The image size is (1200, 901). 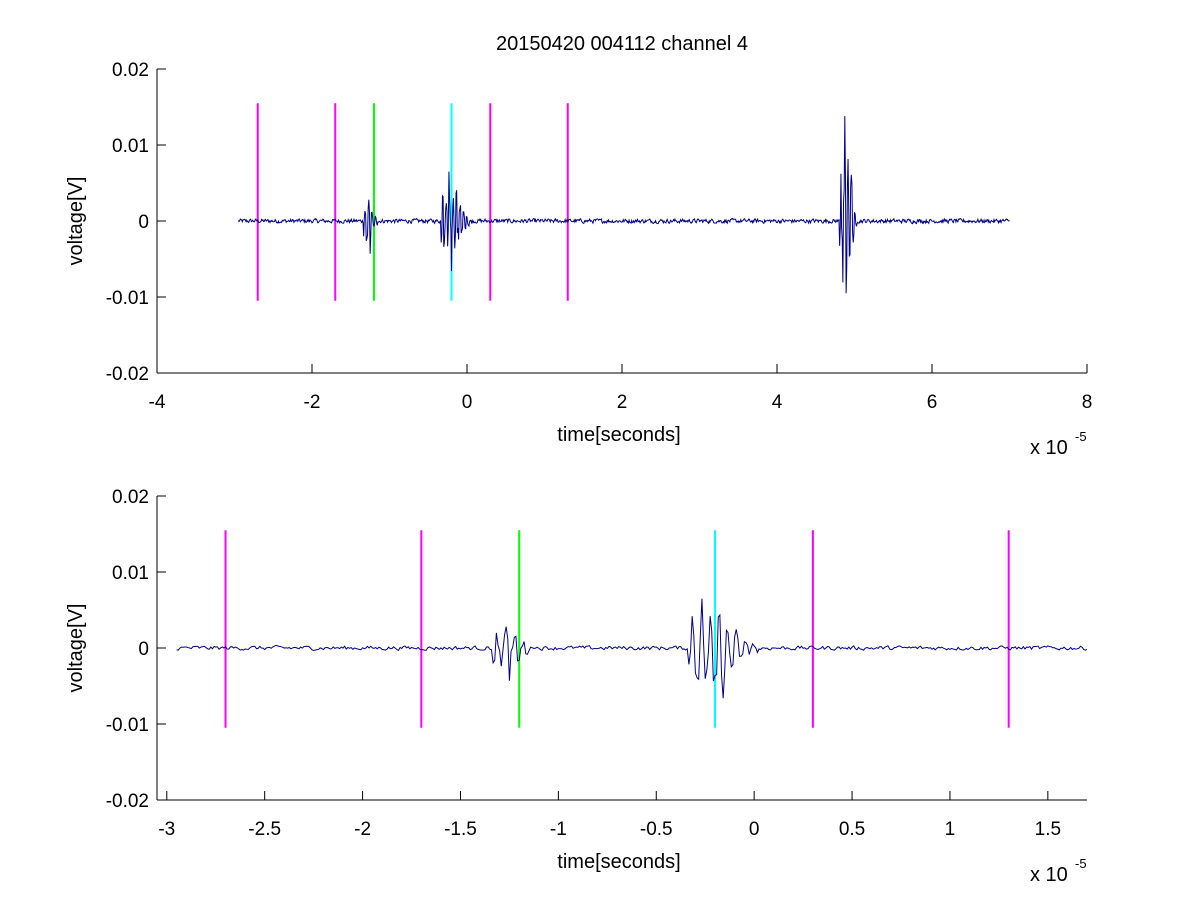 What do you see at coordinates (622, 402) in the screenshot?
I see `x-tick-label: 2` at bounding box center [622, 402].